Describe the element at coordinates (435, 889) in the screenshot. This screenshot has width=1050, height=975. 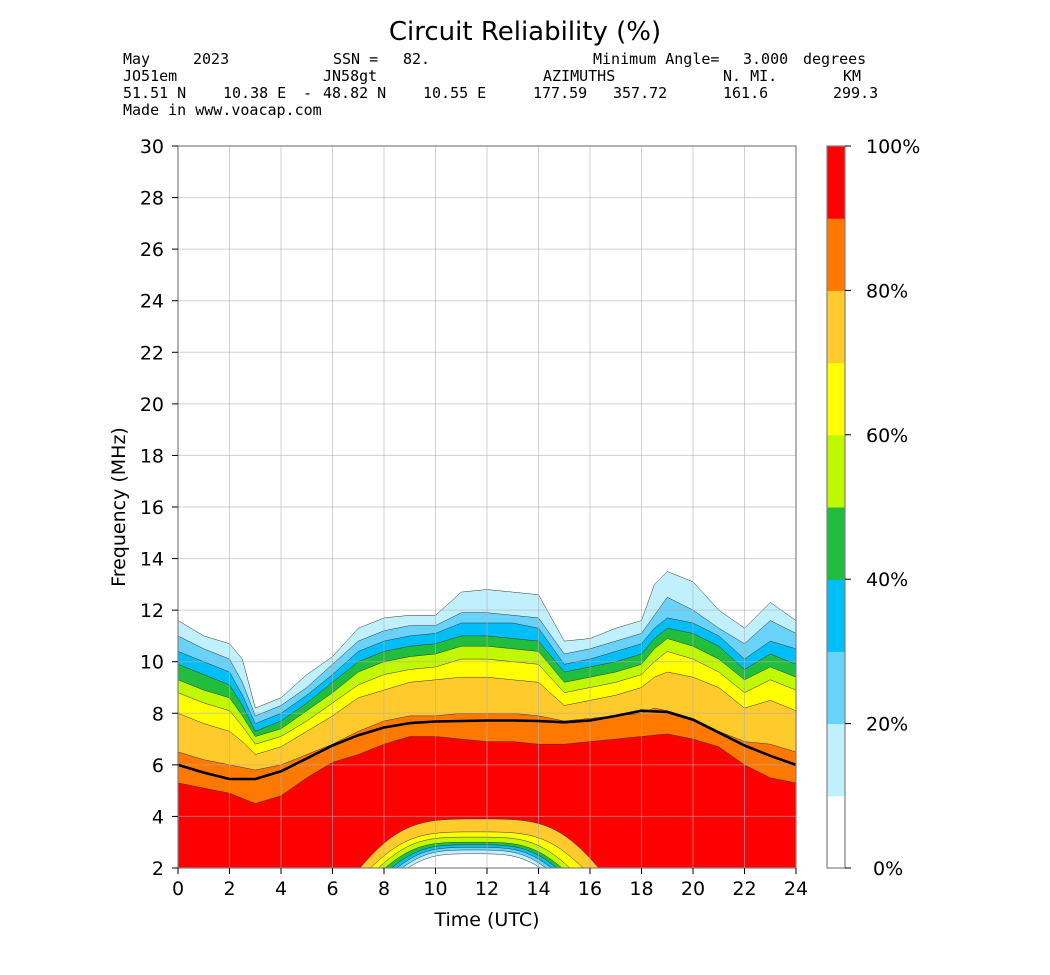
I see `x-tick-label: 10` at that location.